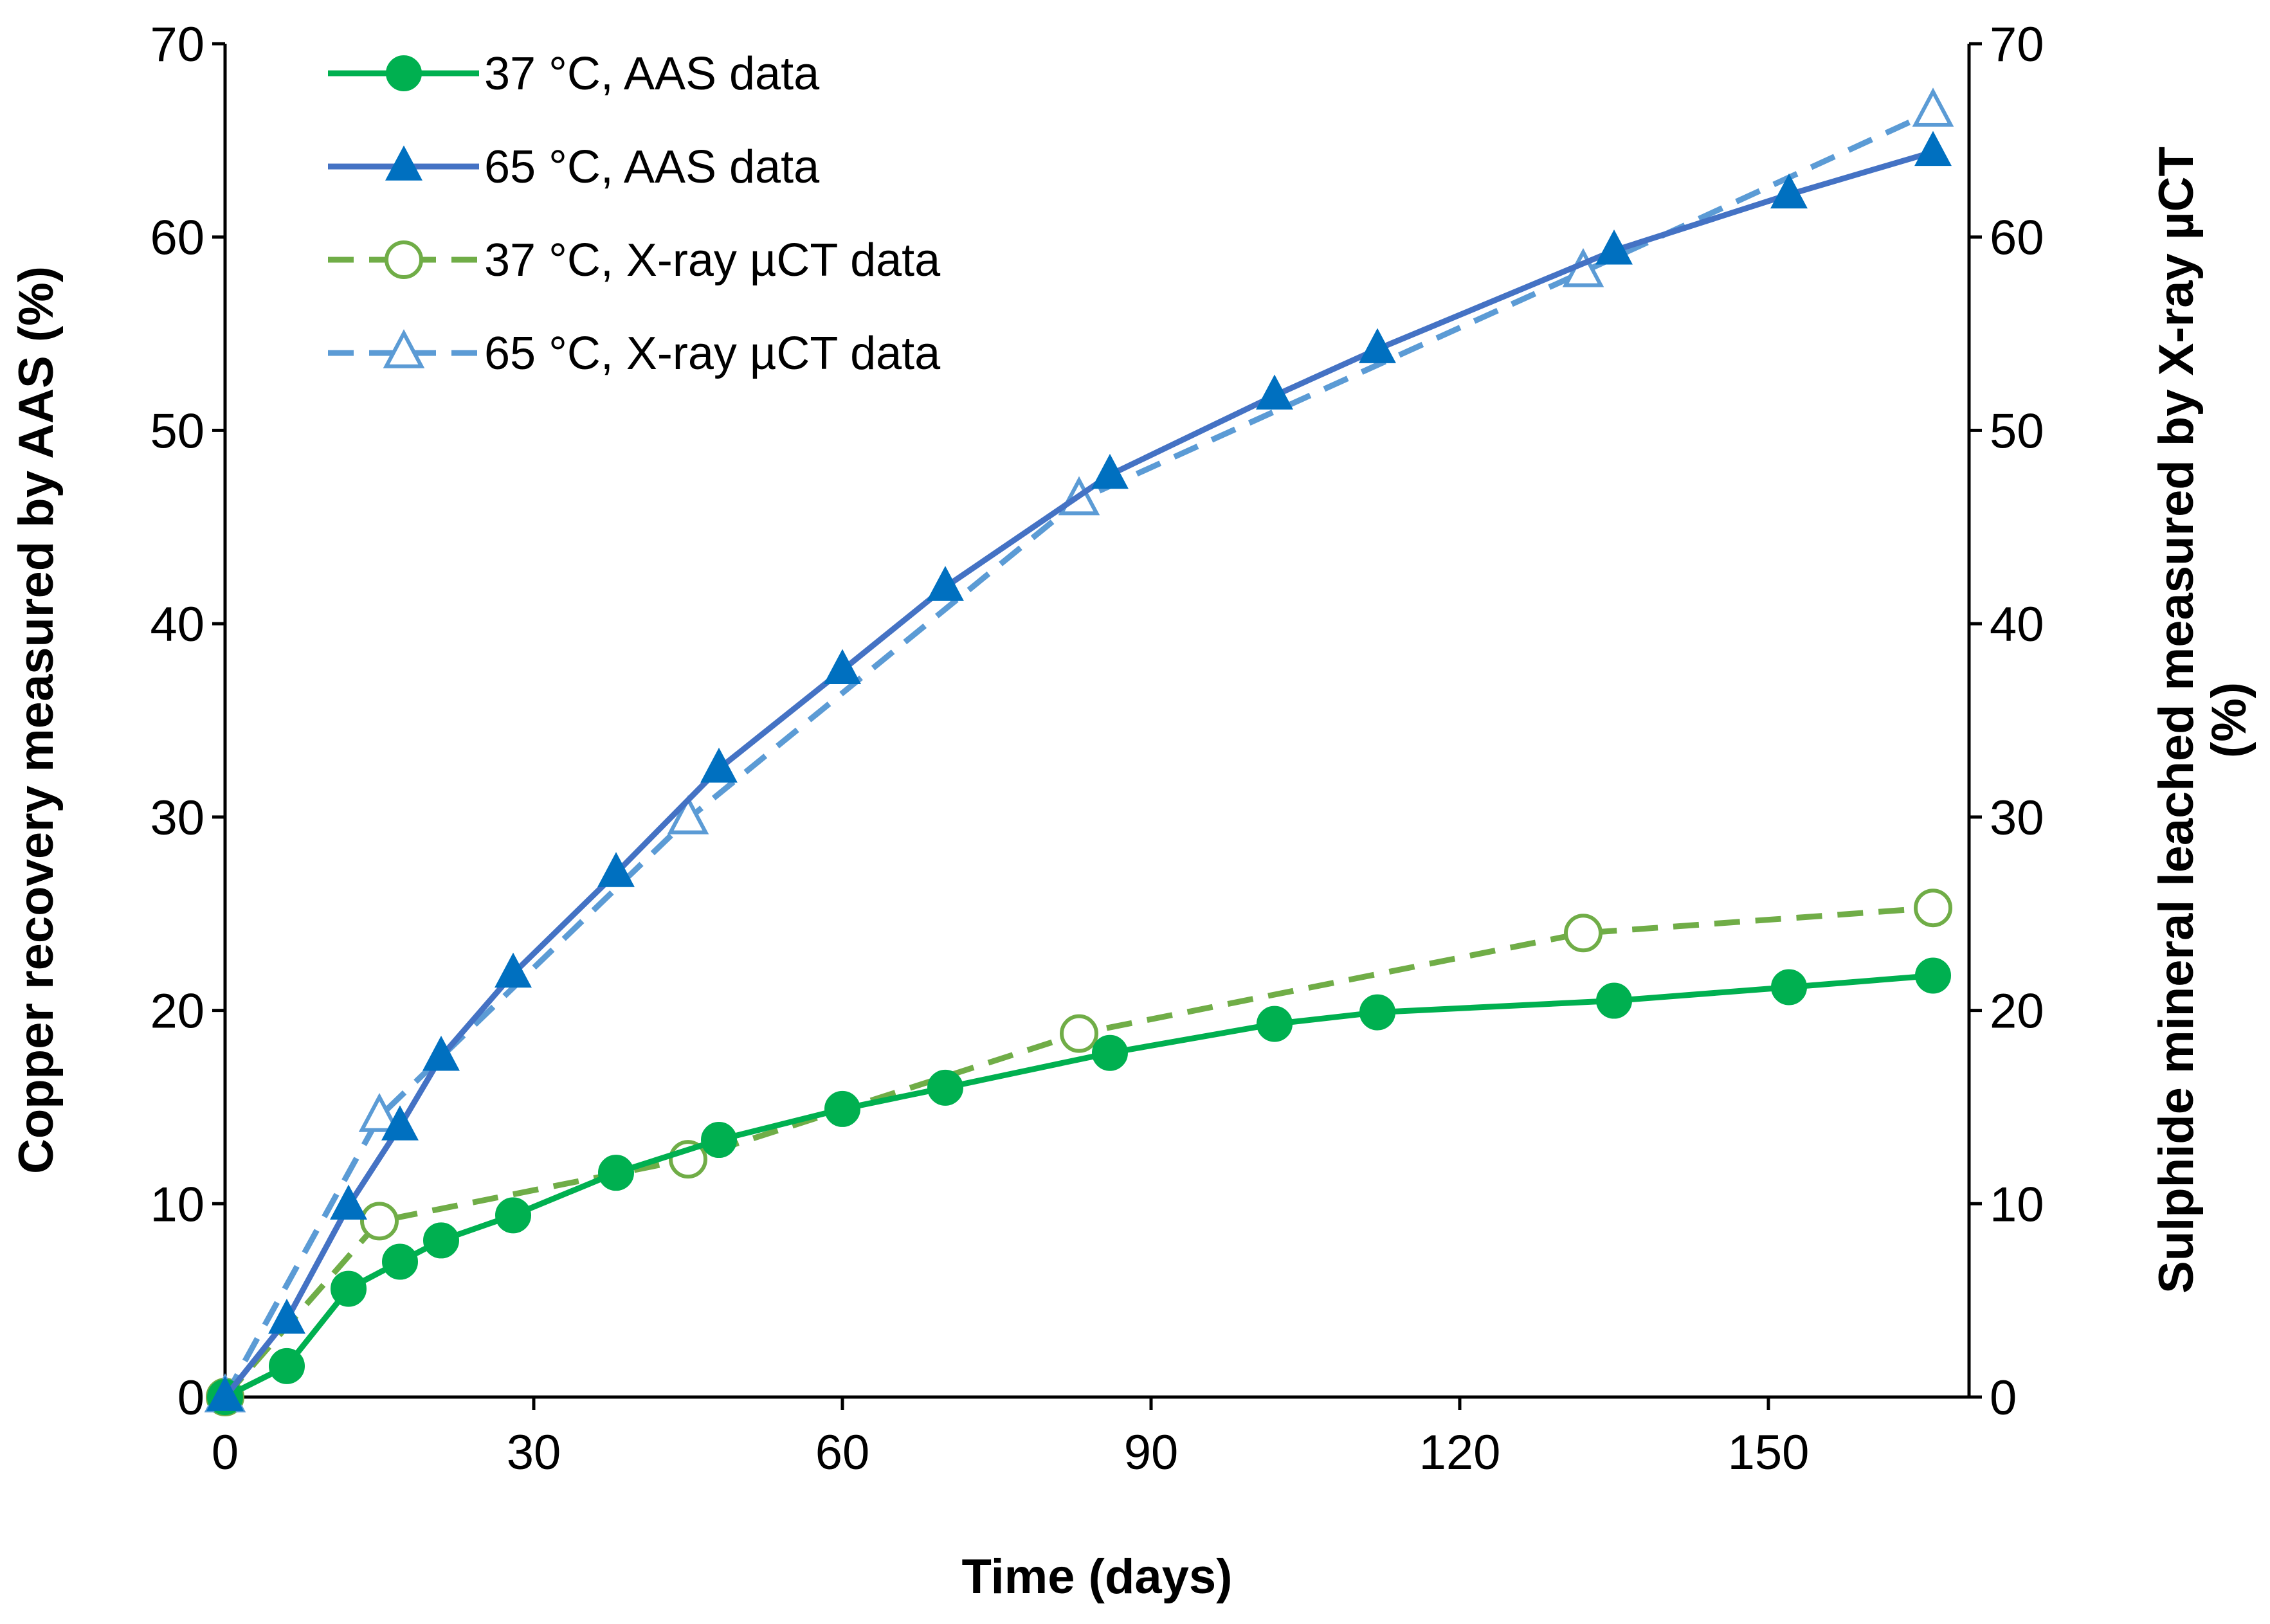 This screenshot has width=2270, height=1624. I want to click on x-axis-title: Time (days), so click(1098, 1576).